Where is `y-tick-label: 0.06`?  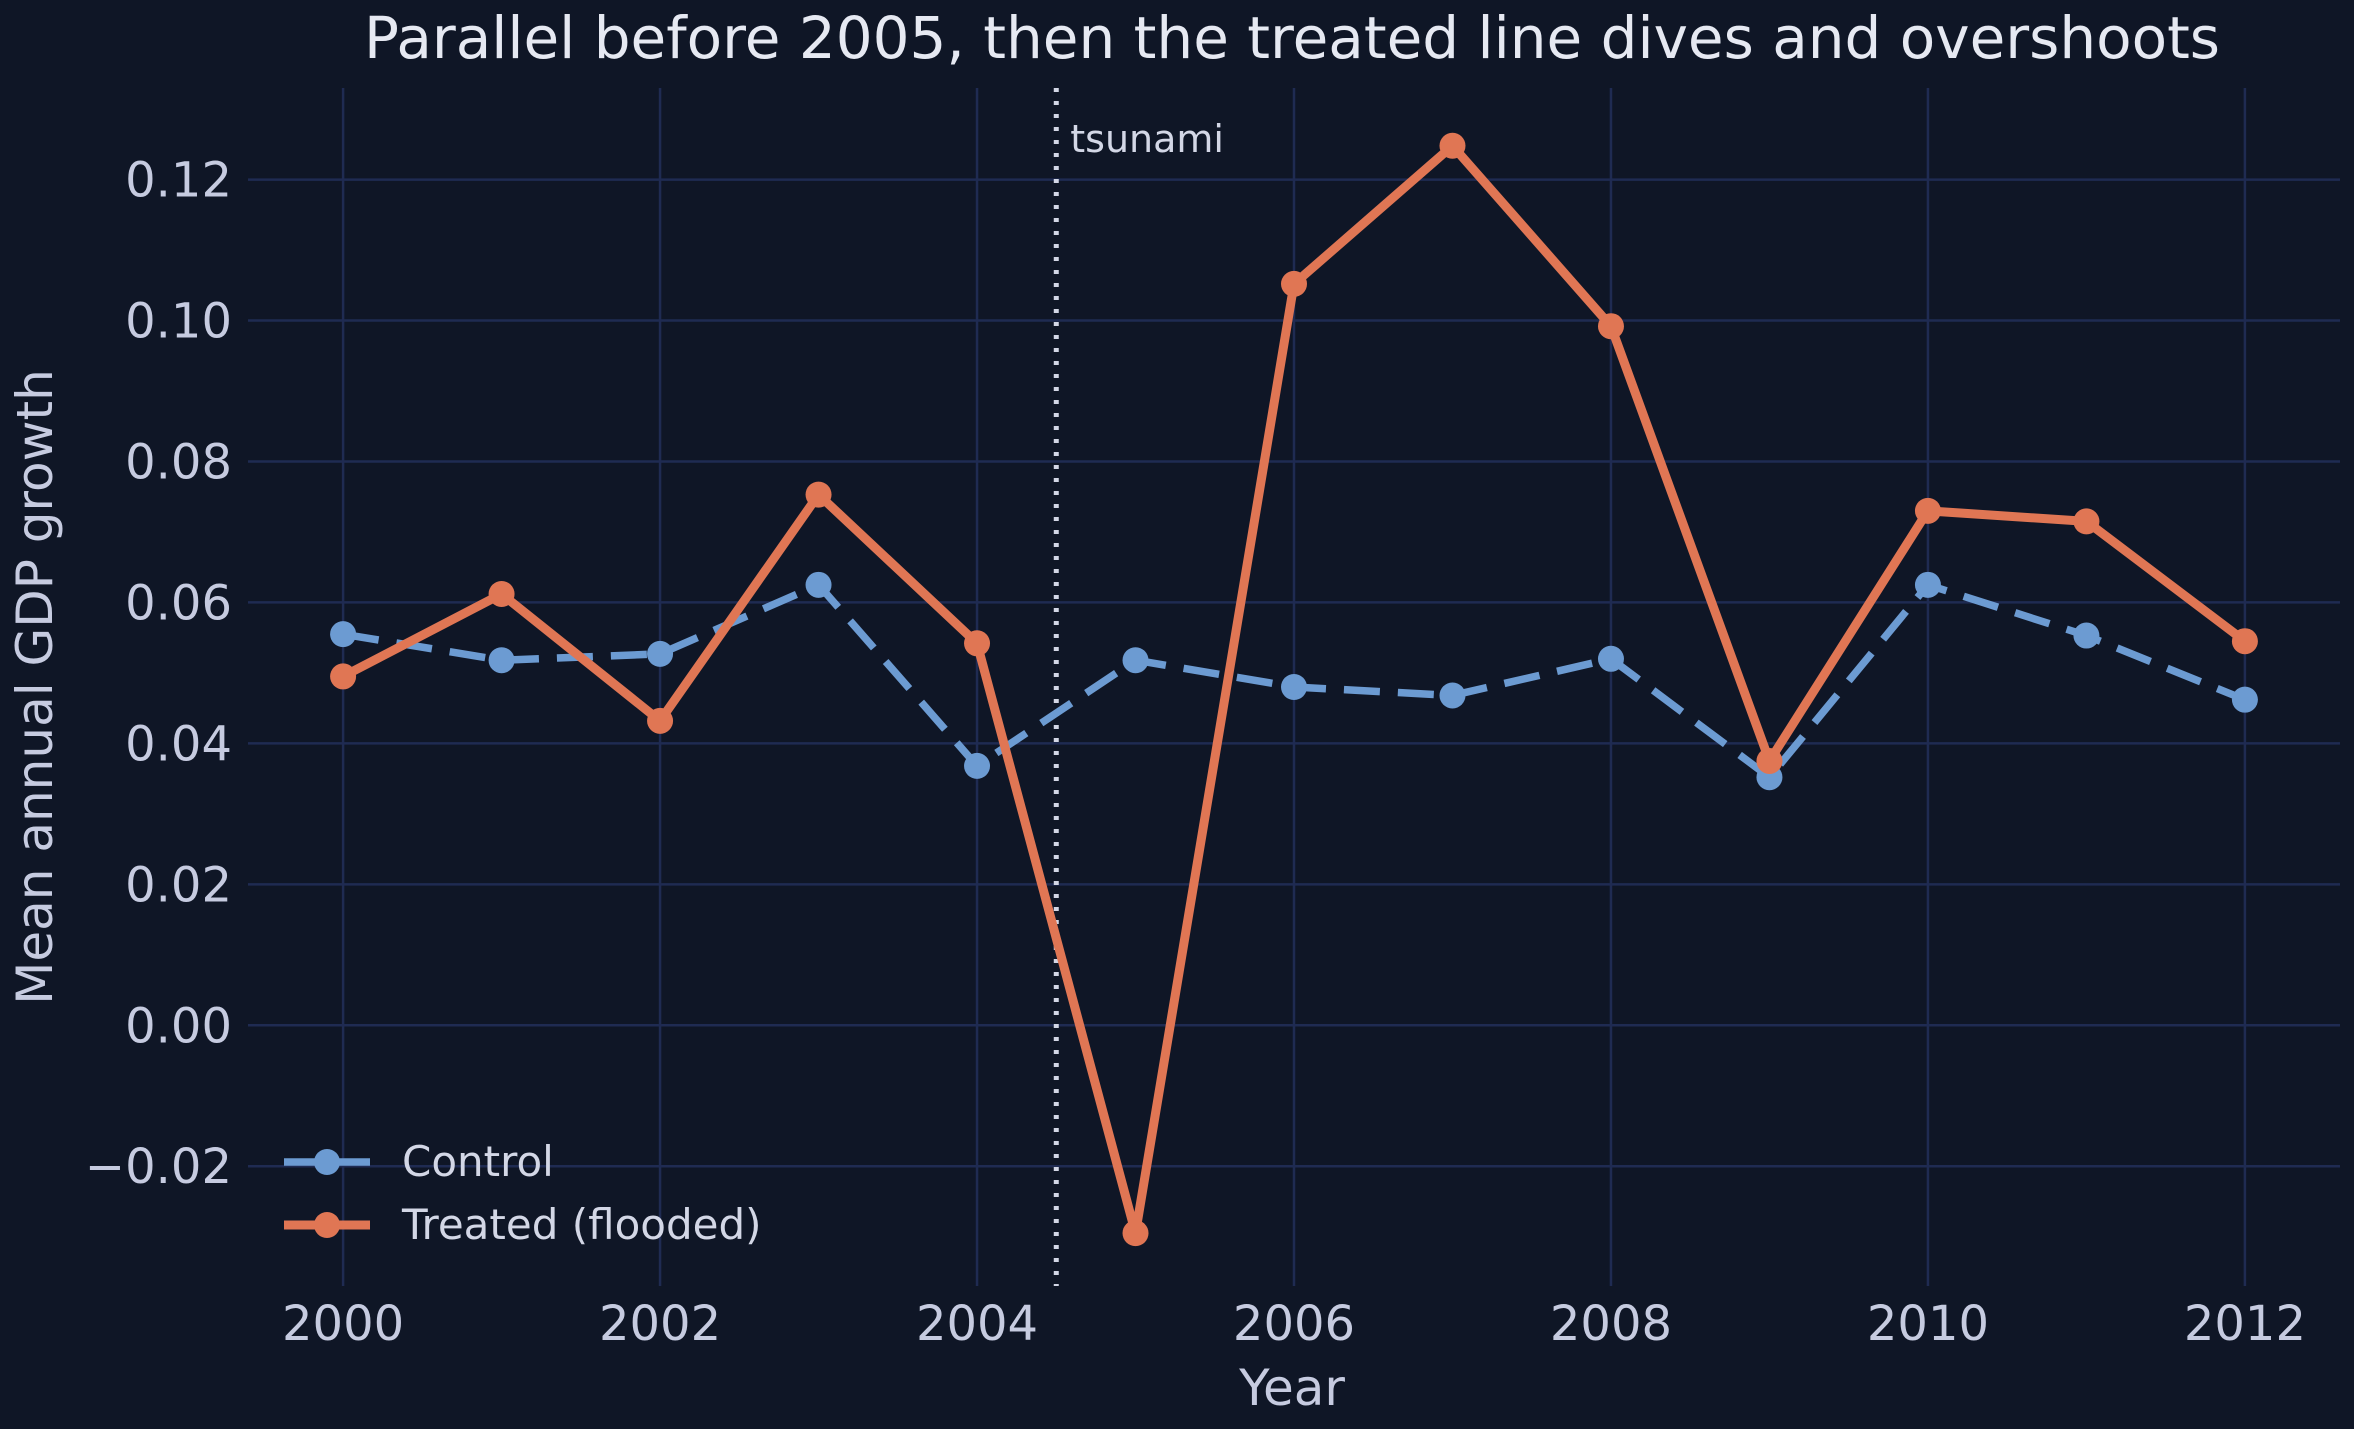
y-tick-label: 0.06 is located at coordinates (178, 603).